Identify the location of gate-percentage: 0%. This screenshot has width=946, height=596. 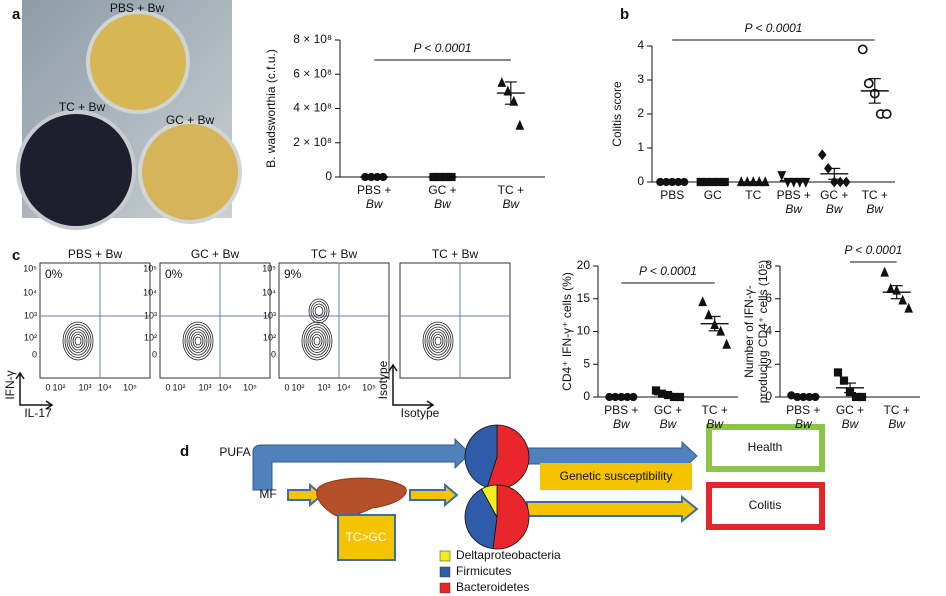
(54, 274).